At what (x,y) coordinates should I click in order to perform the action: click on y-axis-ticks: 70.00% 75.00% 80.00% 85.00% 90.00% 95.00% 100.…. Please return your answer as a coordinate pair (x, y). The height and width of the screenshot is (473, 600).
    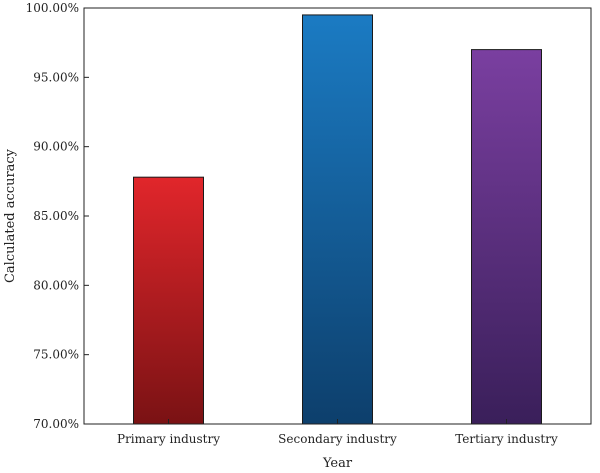
    Looking at the image, I should click on (57, 216).